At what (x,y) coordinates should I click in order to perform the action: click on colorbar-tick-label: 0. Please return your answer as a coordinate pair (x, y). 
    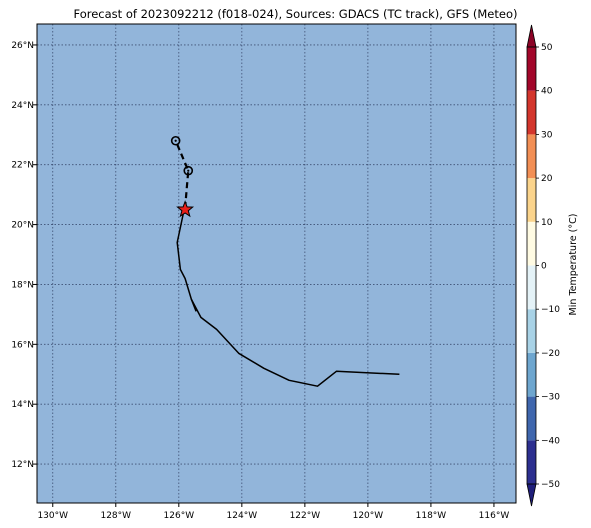
    Looking at the image, I should click on (544, 267).